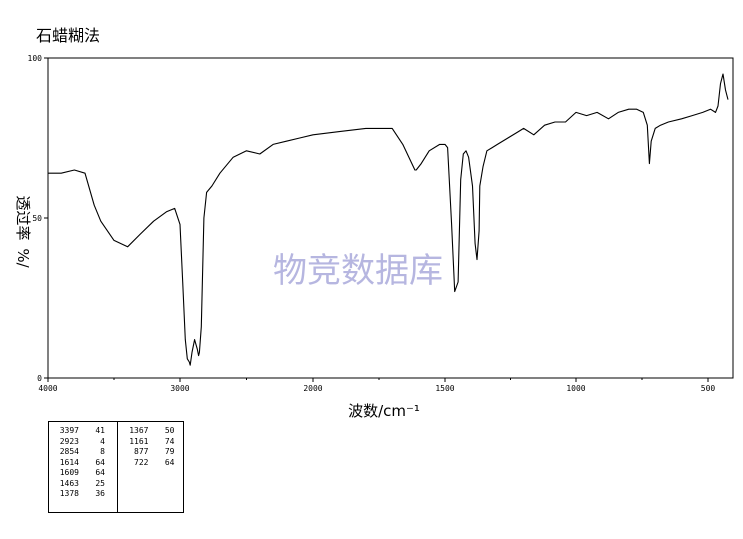 The width and height of the screenshot is (743, 539). What do you see at coordinates (102, 451) in the screenshot?
I see `peak-transmittance: 8` at bounding box center [102, 451].